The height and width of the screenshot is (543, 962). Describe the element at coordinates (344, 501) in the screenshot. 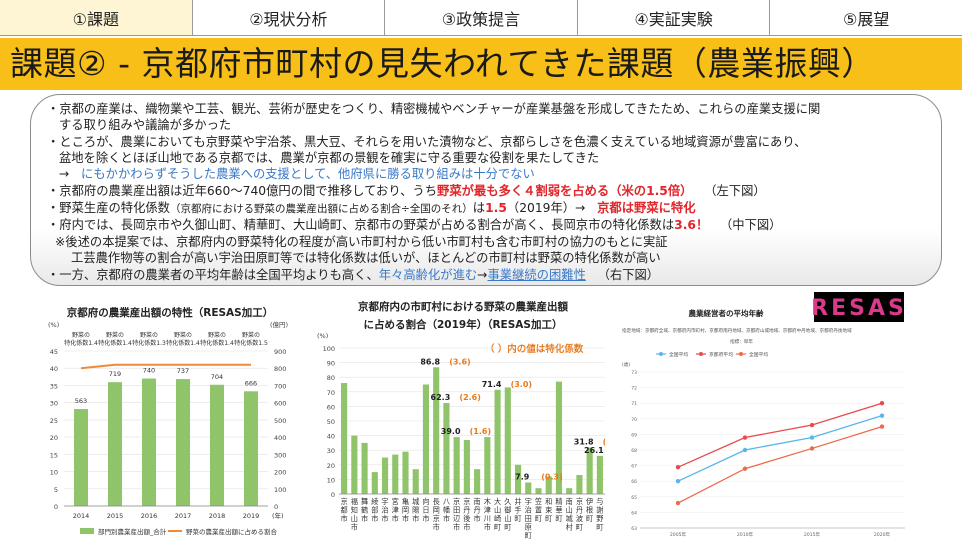

I see `x-tick-label-char: 京` at that location.